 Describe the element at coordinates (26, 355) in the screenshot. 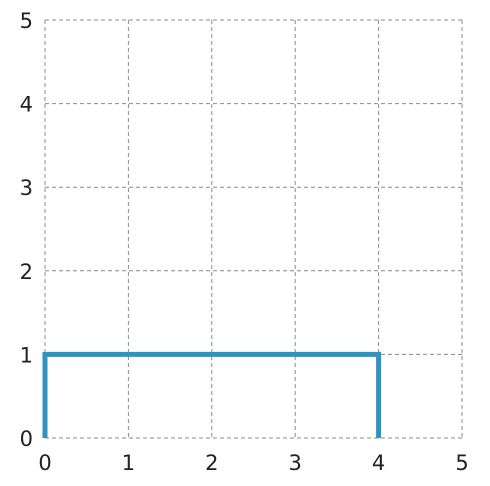

I see `y-tick-label: 1` at that location.